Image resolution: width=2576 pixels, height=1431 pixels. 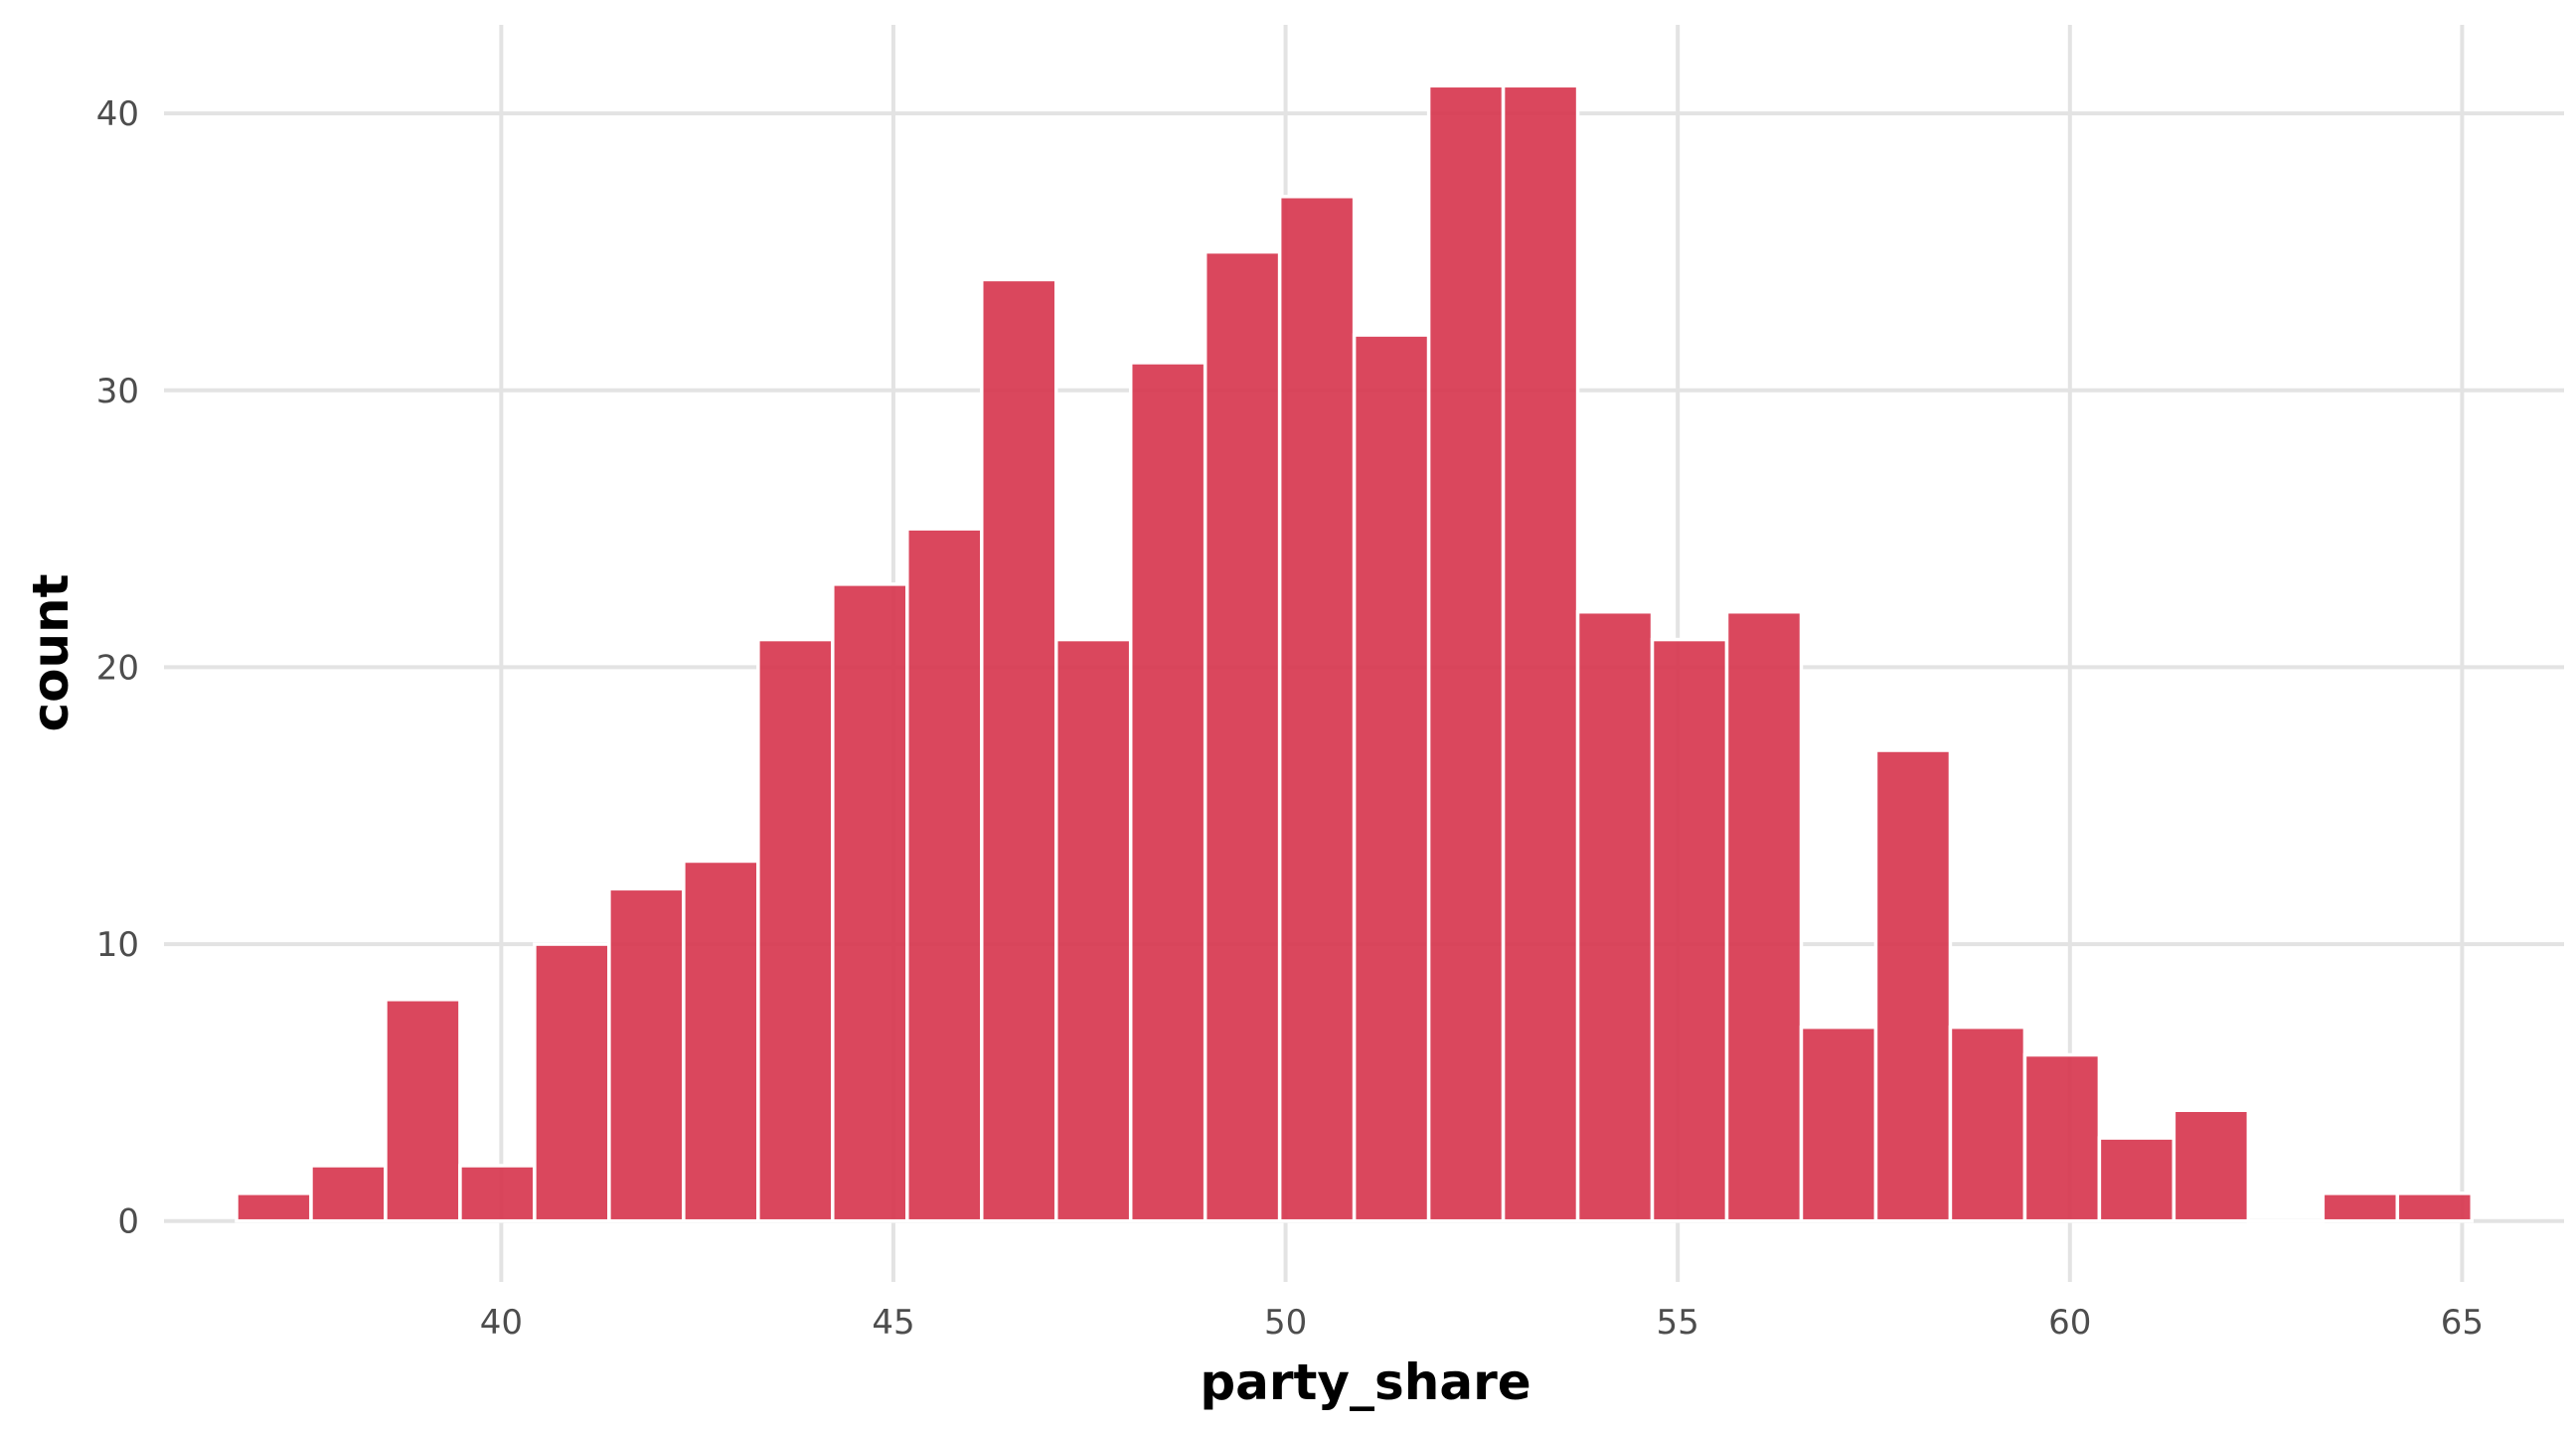 What do you see at coordinates (51, 652) in the screenshot?
I see `y-axis-title: count` at bounding box center [51, 652].